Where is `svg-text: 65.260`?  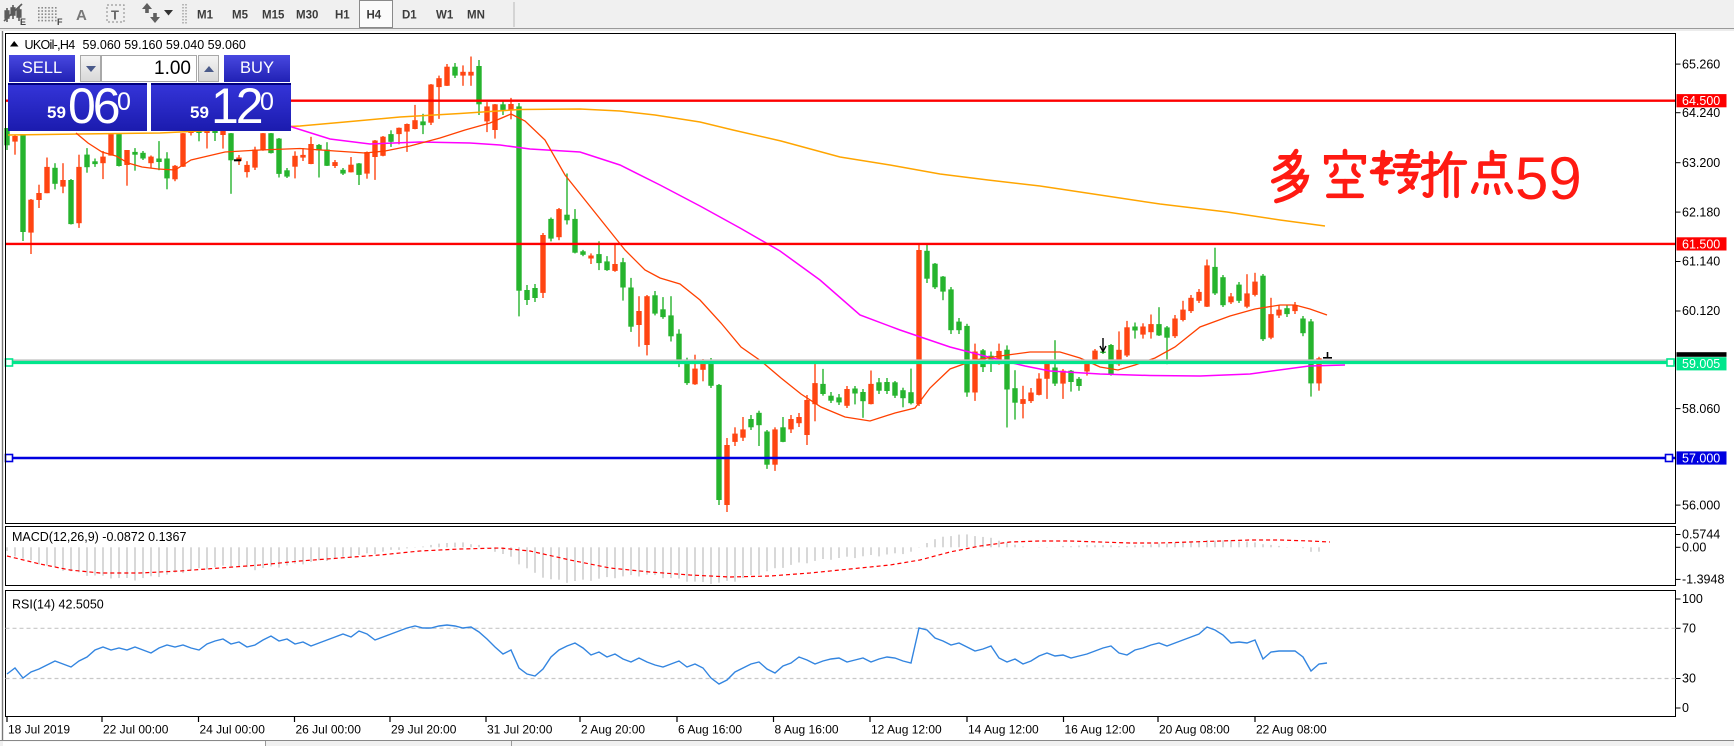
svg-text: 65.260 is located at coordinates (1701, 64).